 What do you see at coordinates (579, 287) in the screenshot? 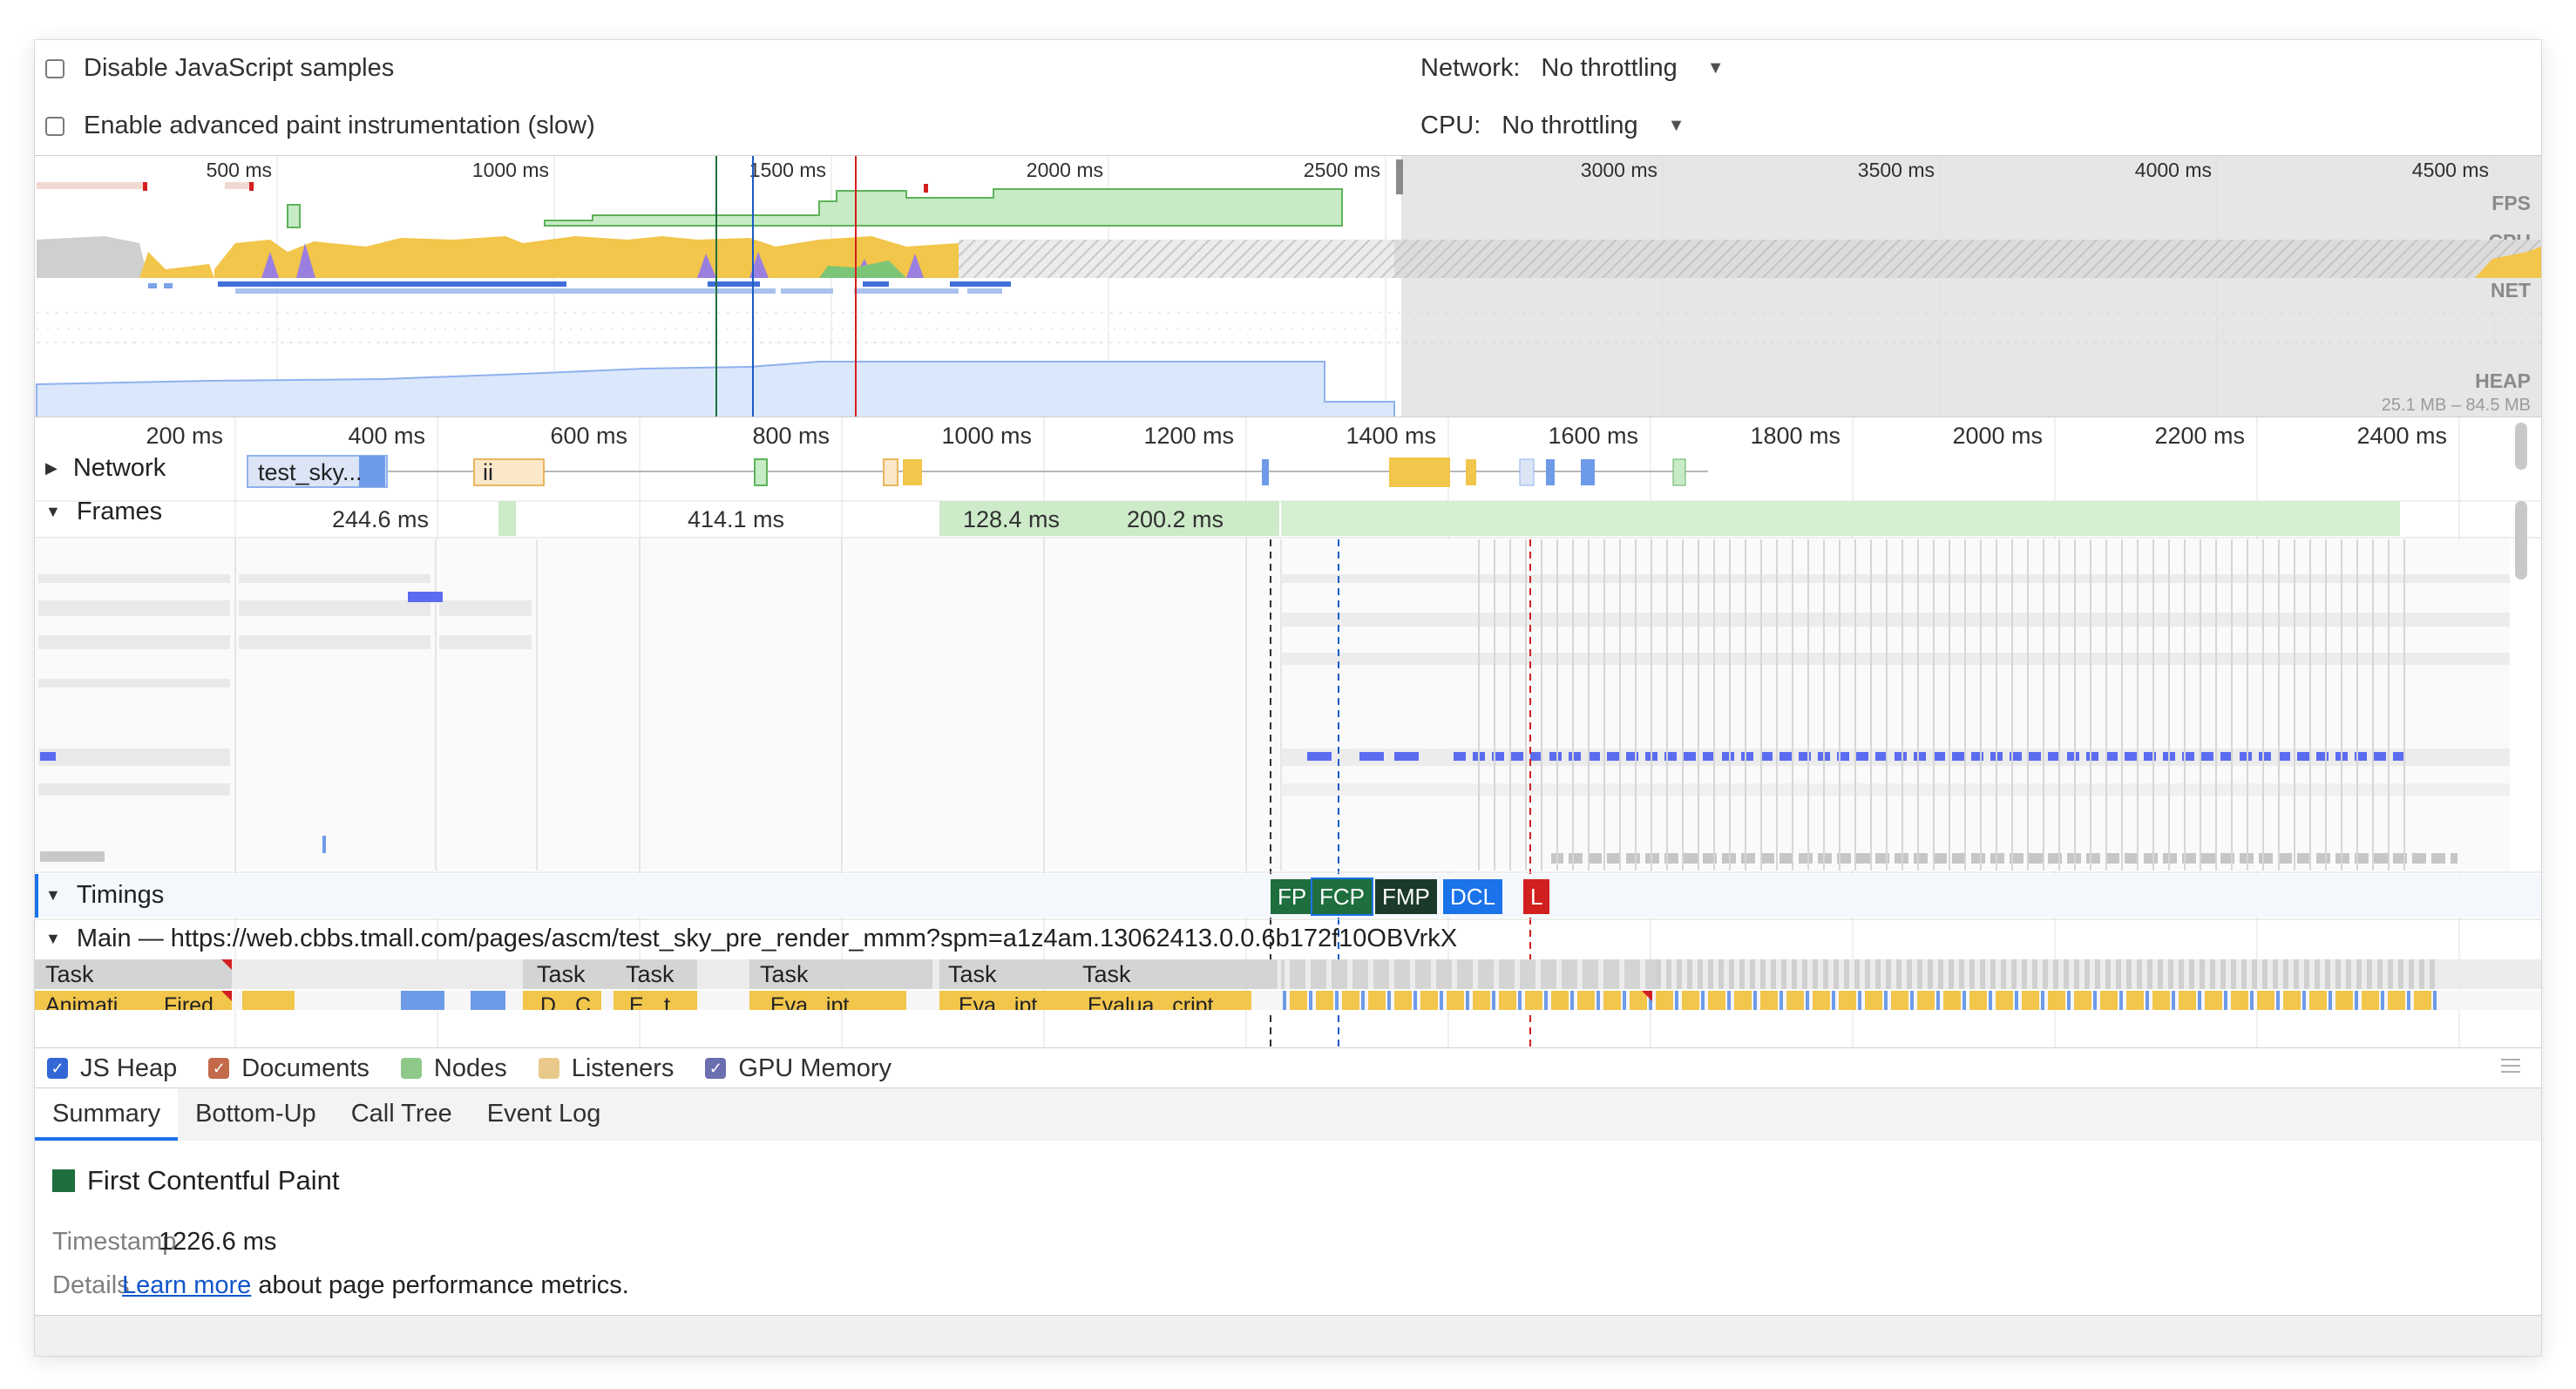
I see `net-track` at bounding box center [579, 287].